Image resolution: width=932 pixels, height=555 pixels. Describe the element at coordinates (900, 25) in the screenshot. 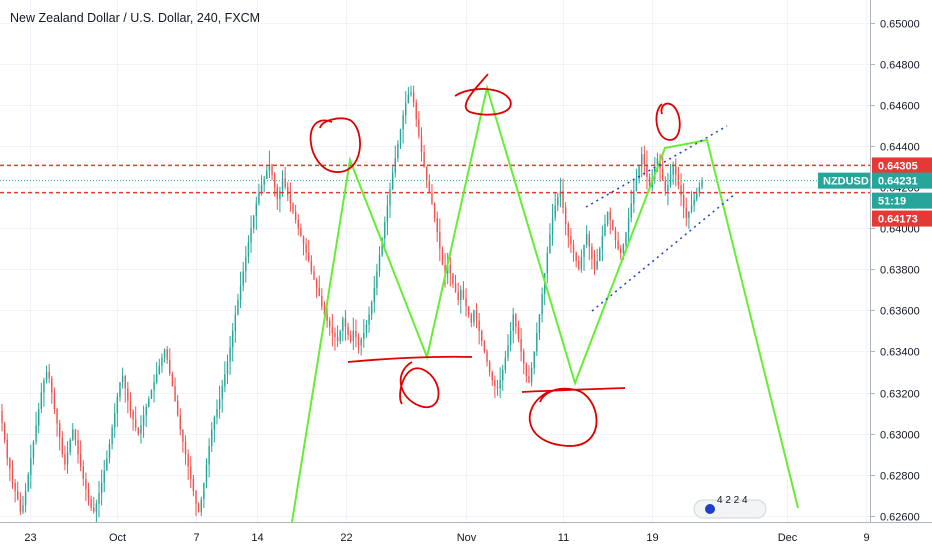

I see `price-tick-label: 0.65000` at that location.